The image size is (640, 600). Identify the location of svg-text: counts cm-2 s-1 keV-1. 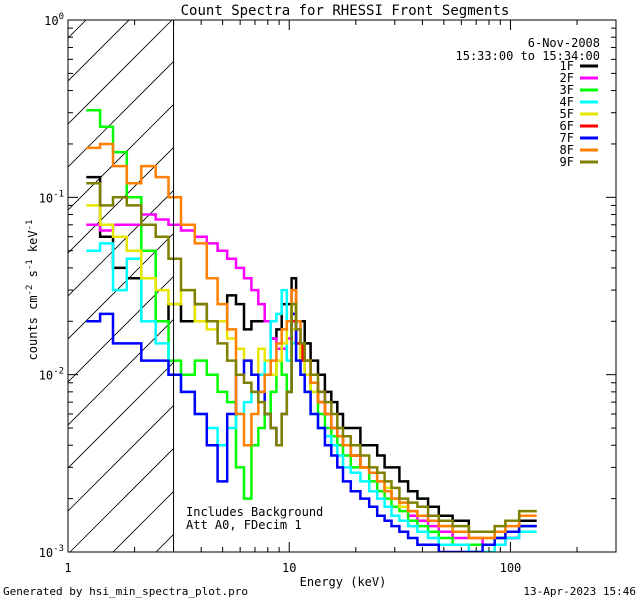
(32, 290).